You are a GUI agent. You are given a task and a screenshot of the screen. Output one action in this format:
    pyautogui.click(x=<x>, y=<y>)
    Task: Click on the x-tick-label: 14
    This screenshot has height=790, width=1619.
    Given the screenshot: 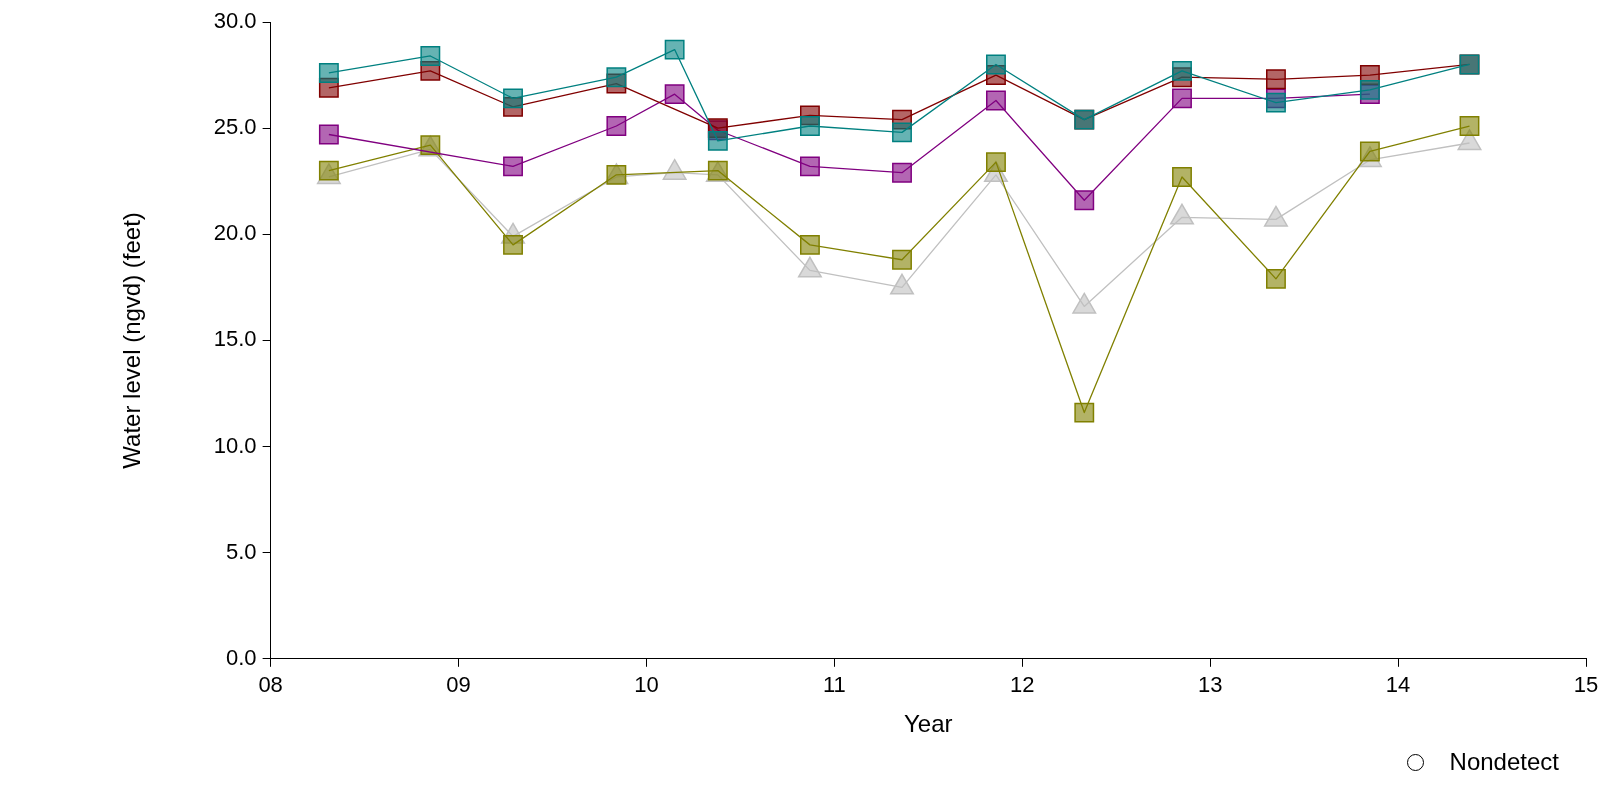 What is the action you would take?
    pyautogui.click(x=1398, y=685)
    